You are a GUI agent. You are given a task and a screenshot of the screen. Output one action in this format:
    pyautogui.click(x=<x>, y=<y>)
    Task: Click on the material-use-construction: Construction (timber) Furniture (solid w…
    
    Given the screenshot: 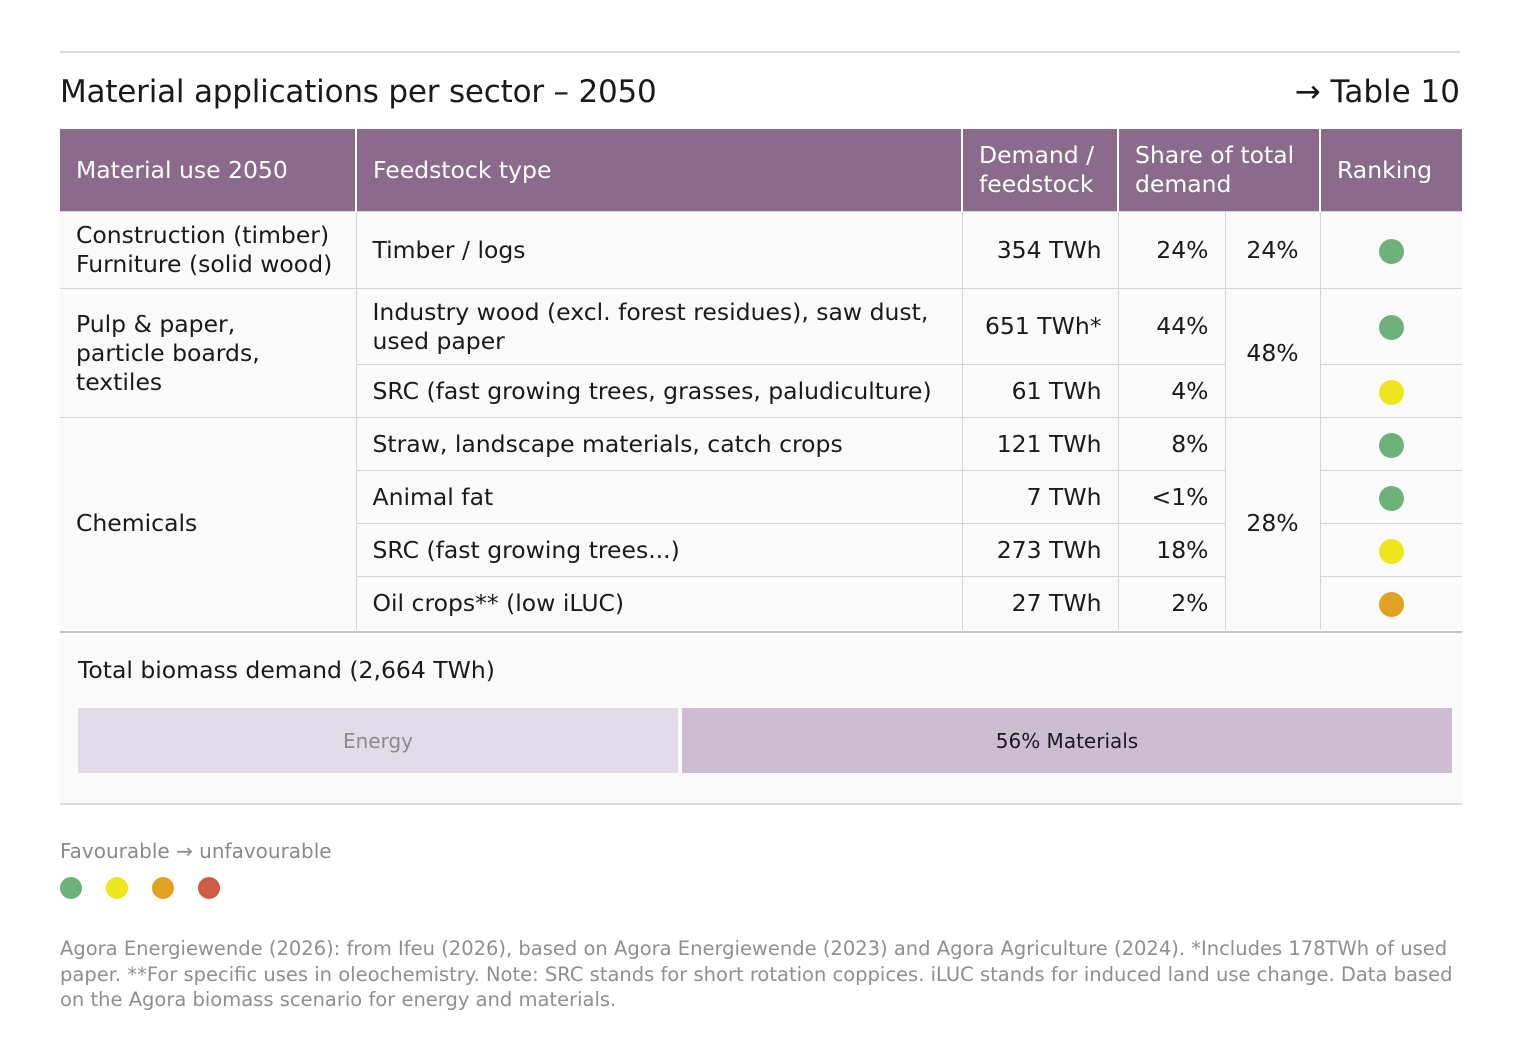 What is the action you would take?
    pyautogui.click(x=208, y=250)
    